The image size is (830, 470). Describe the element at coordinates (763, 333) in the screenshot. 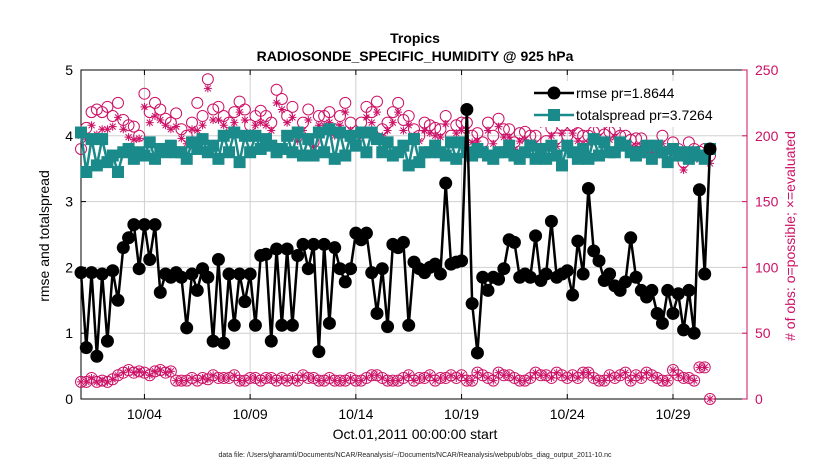

I see `y2-tick-label: 50` at that location.